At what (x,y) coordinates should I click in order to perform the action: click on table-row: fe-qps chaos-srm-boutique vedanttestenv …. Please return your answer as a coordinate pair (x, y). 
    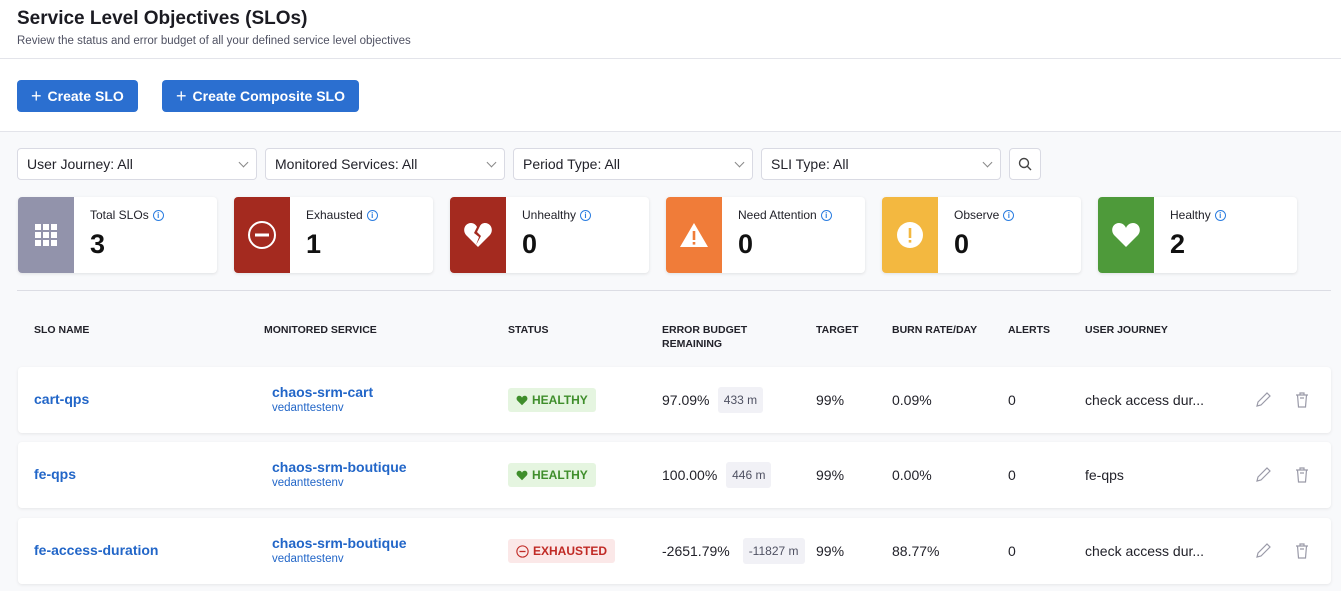
    Looking at the image, I should click on (674, 475).